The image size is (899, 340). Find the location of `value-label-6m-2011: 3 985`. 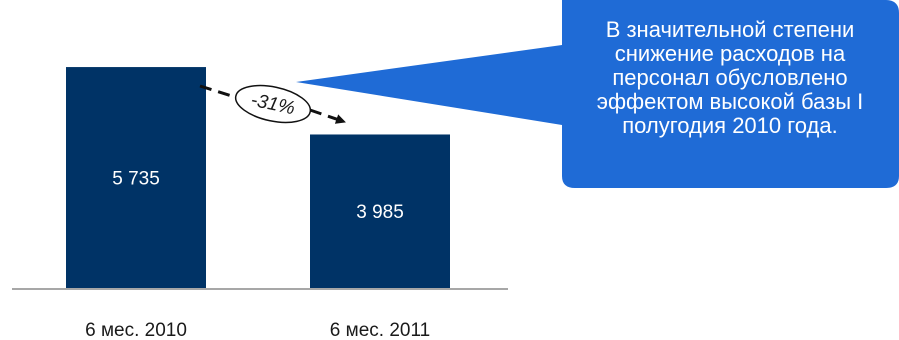

value-label-6m-2011: 3 985 is located at coordinates (380, 212).